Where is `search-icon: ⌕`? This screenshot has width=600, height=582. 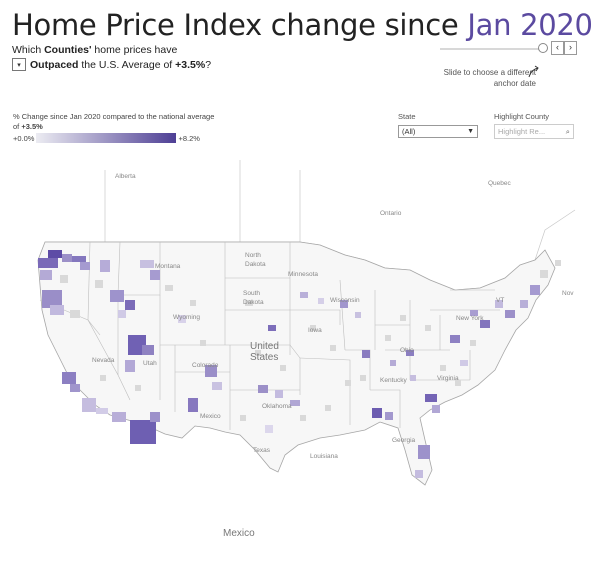 search-icon: ⌕ is located at coordinates (567, 131).